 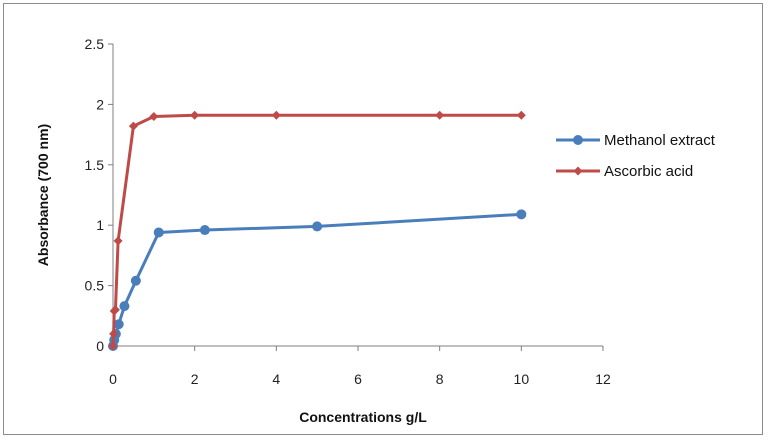 I want to click on y-tick-label: 1, so click(x=100, y=225).